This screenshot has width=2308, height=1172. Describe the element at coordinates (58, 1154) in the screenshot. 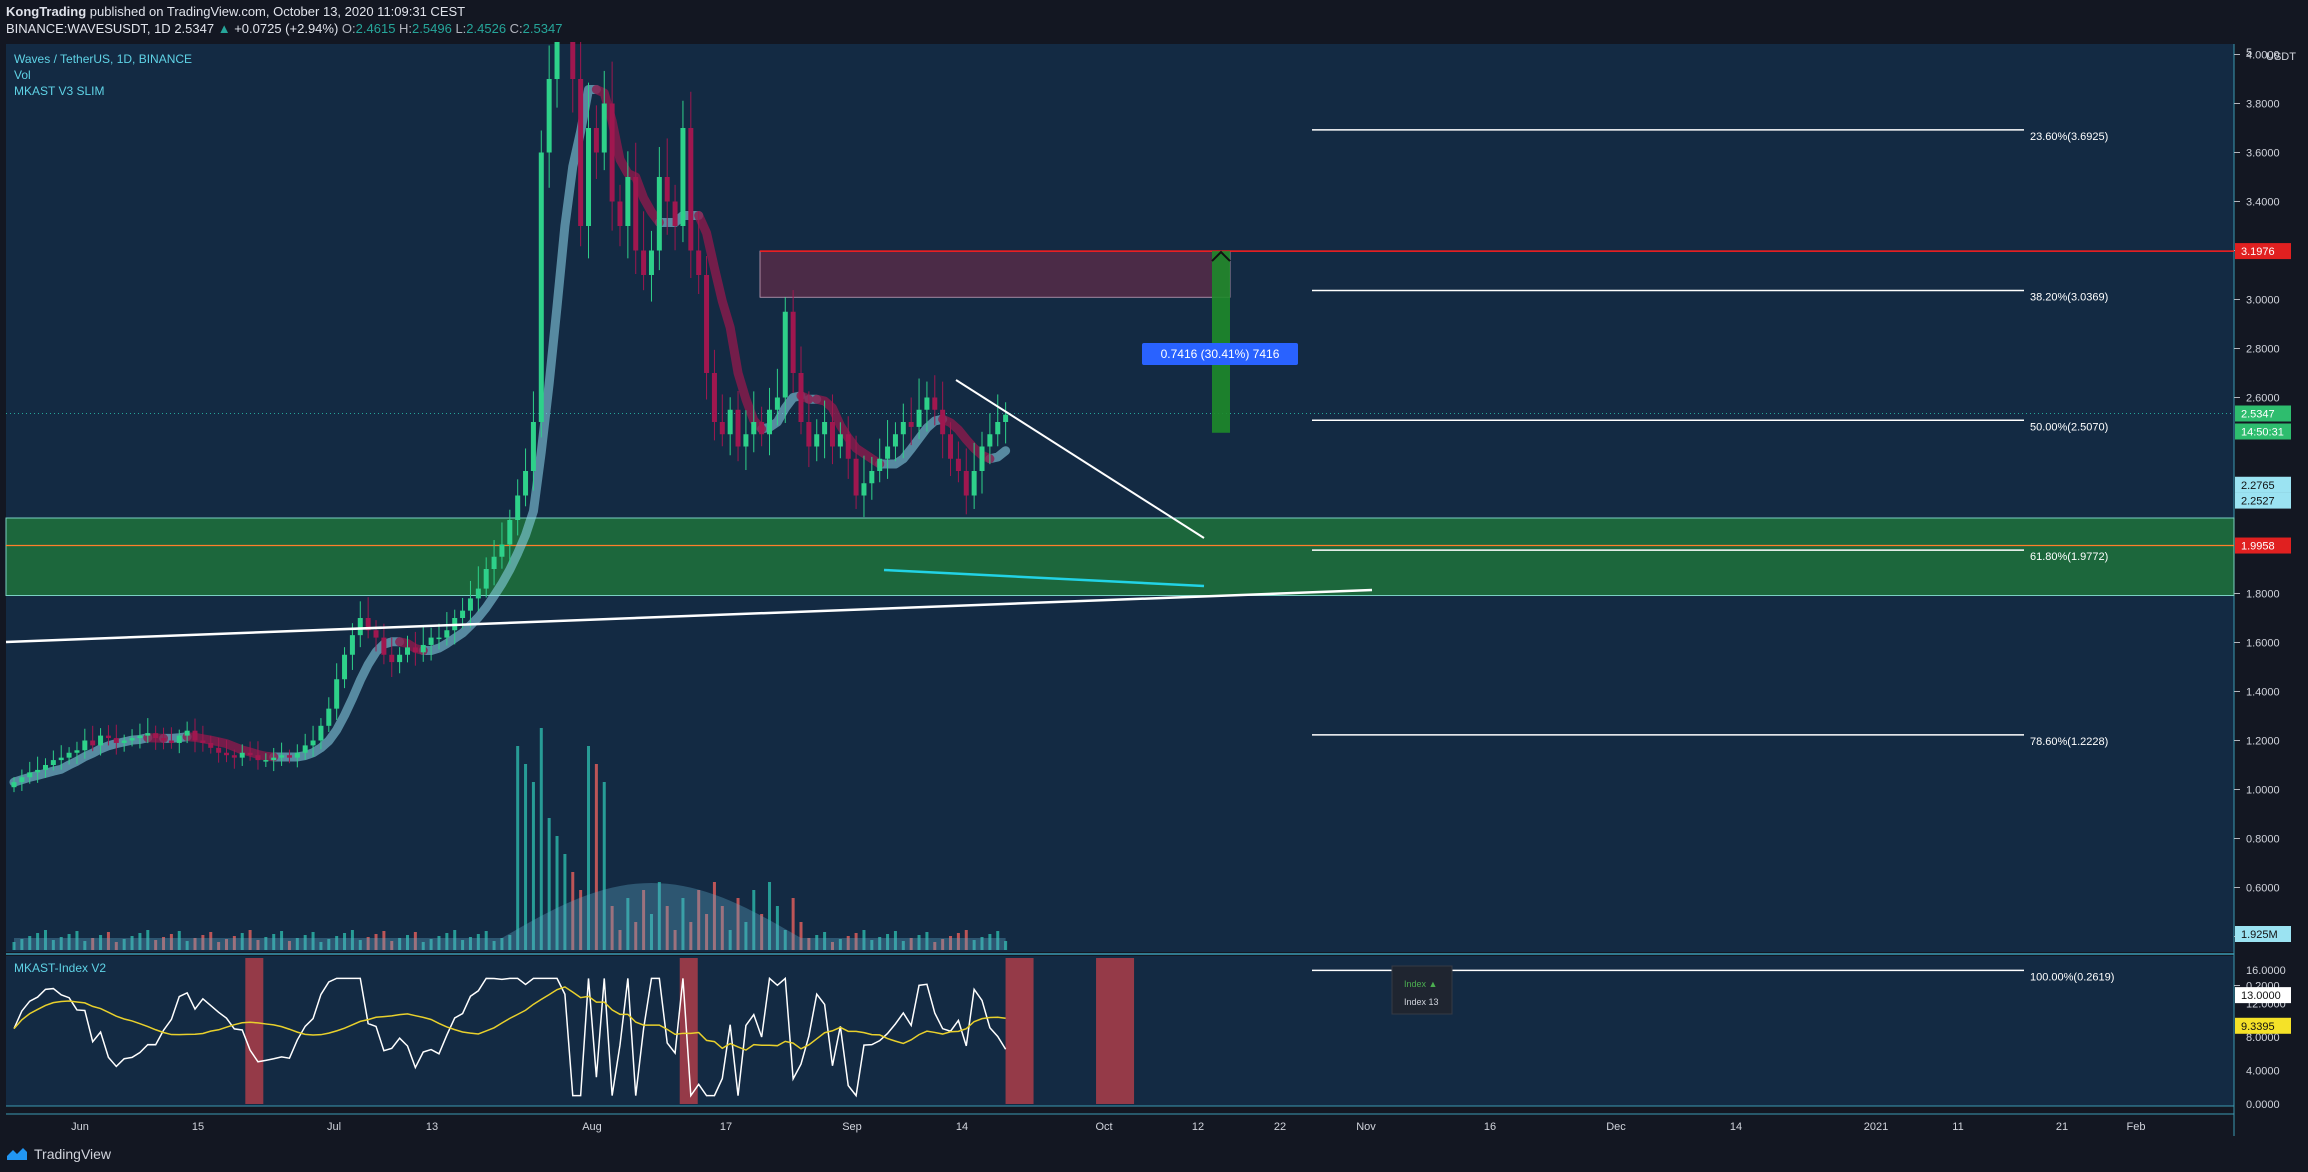

I see `tradingview-brand: TradingView` at that location.